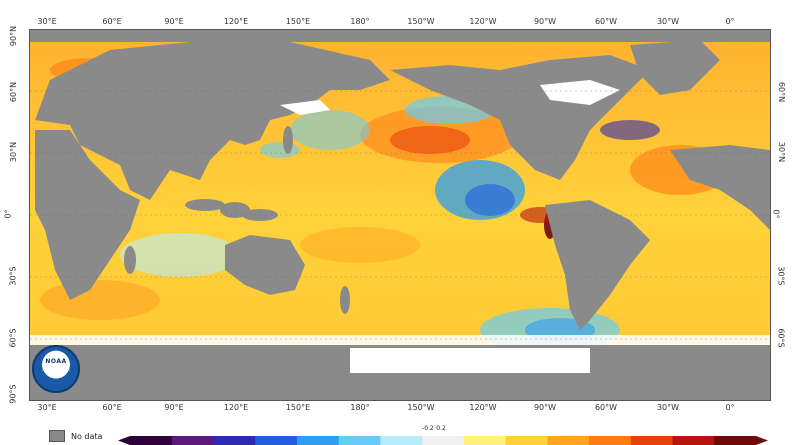  What do you see at coordinates (57, 436) in the screenshot?
I see `no-data-swatch` at bounding box center [57, 436].